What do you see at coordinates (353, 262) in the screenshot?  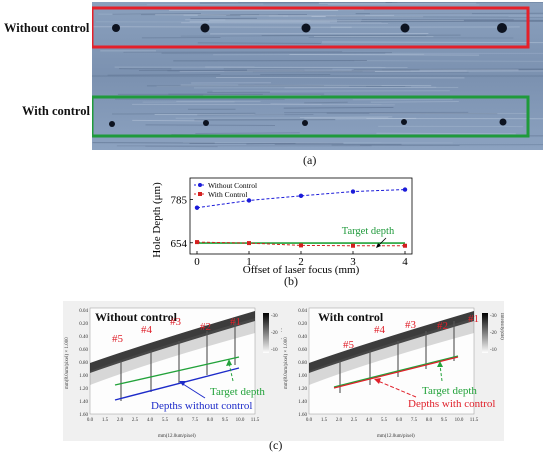 I see `x-tick-label: 3` at bounding box center [353, 262].